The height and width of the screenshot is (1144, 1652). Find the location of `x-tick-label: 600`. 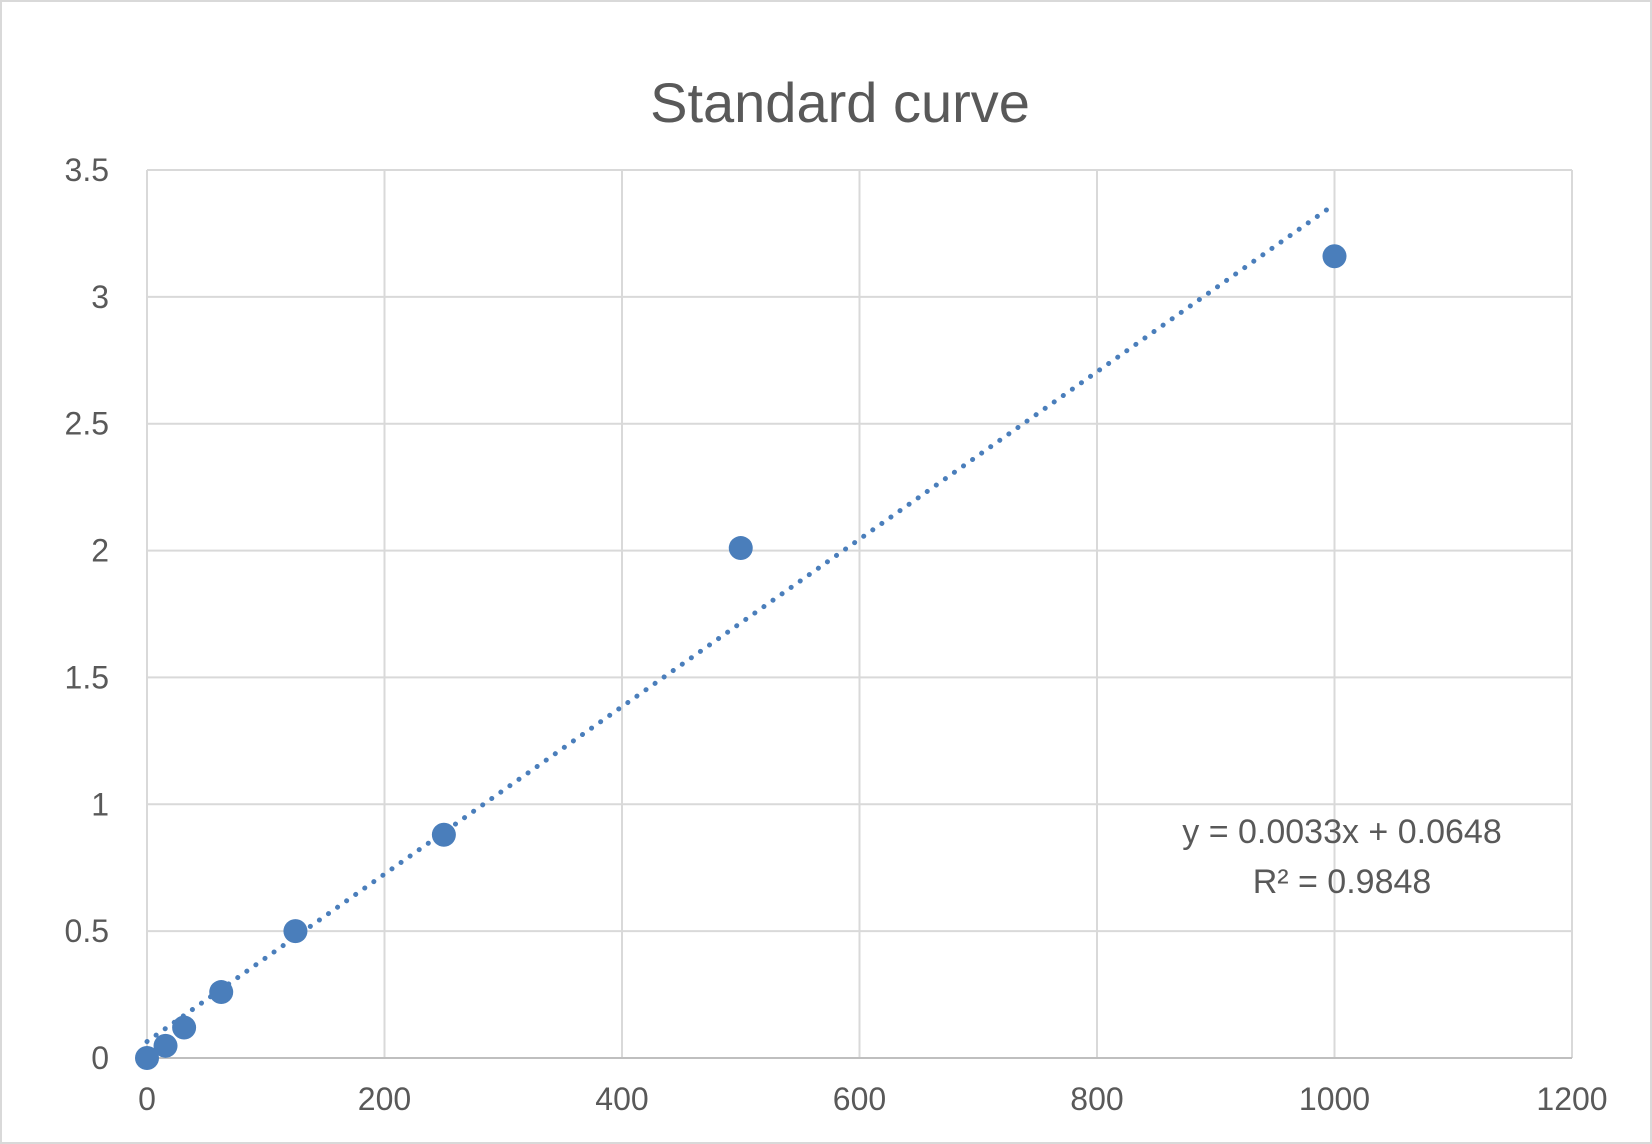

x-tick-label: 600 is located at coordinates (859, 1099).